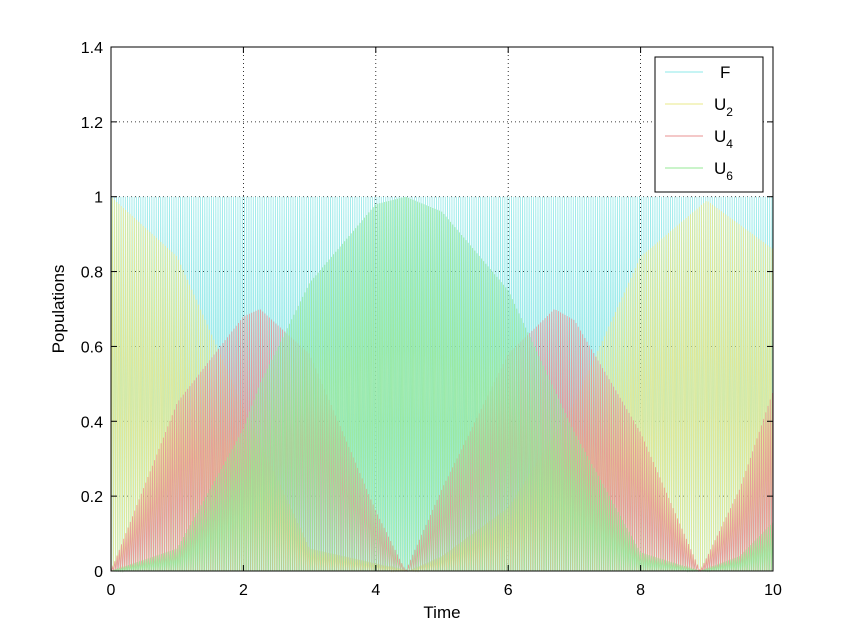  I want to click on y-tick-label: 0.2, so click(92, 497).